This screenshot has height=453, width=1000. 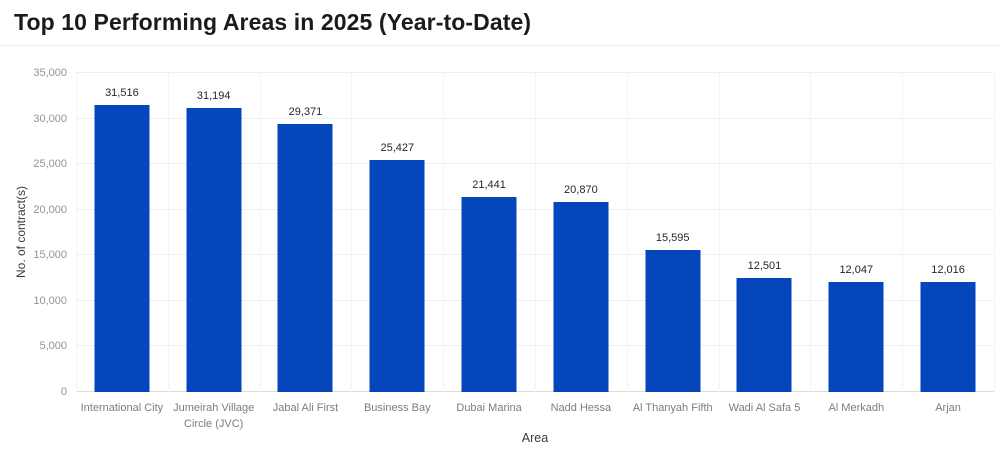 I want to click on bar-value-label: 20,870, so click(x=581, y=189).